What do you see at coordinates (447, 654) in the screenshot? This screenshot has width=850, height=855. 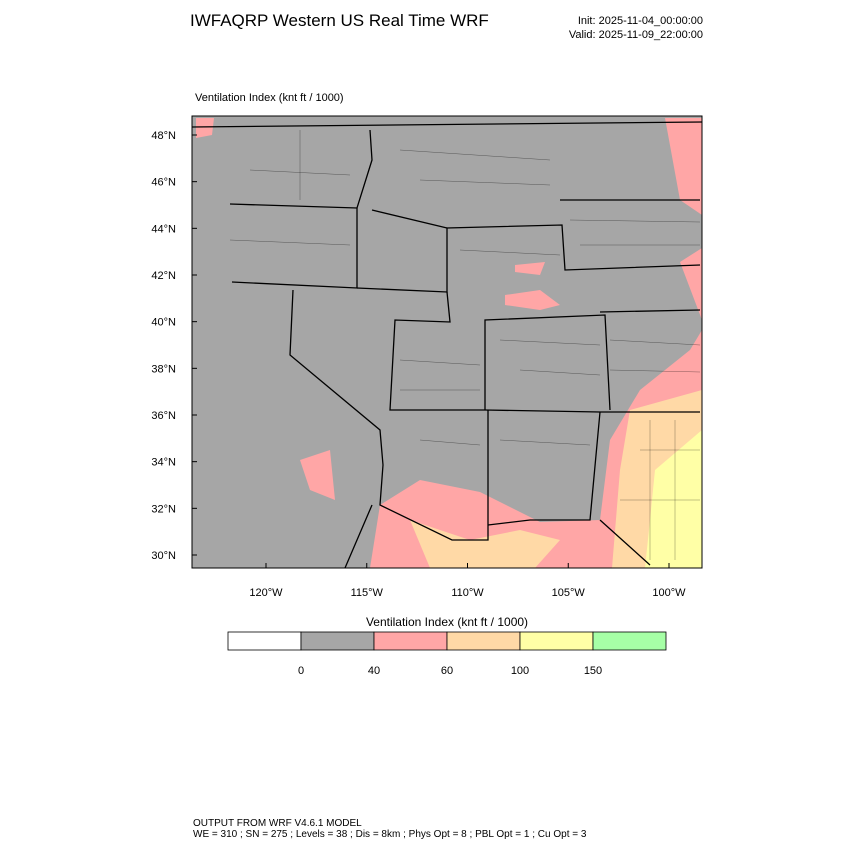 I see `colorbar: 0 40 60 100 150` at bounding box center [447, 654].